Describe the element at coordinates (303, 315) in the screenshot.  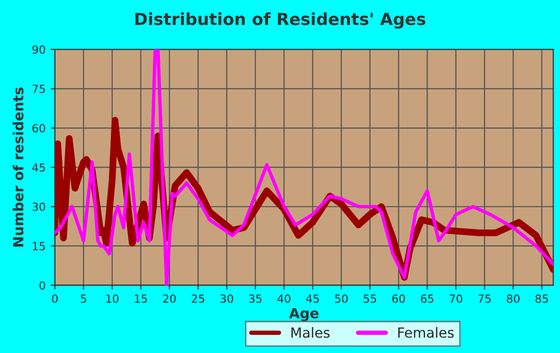
I see `x-axis-title: Age` at that location.